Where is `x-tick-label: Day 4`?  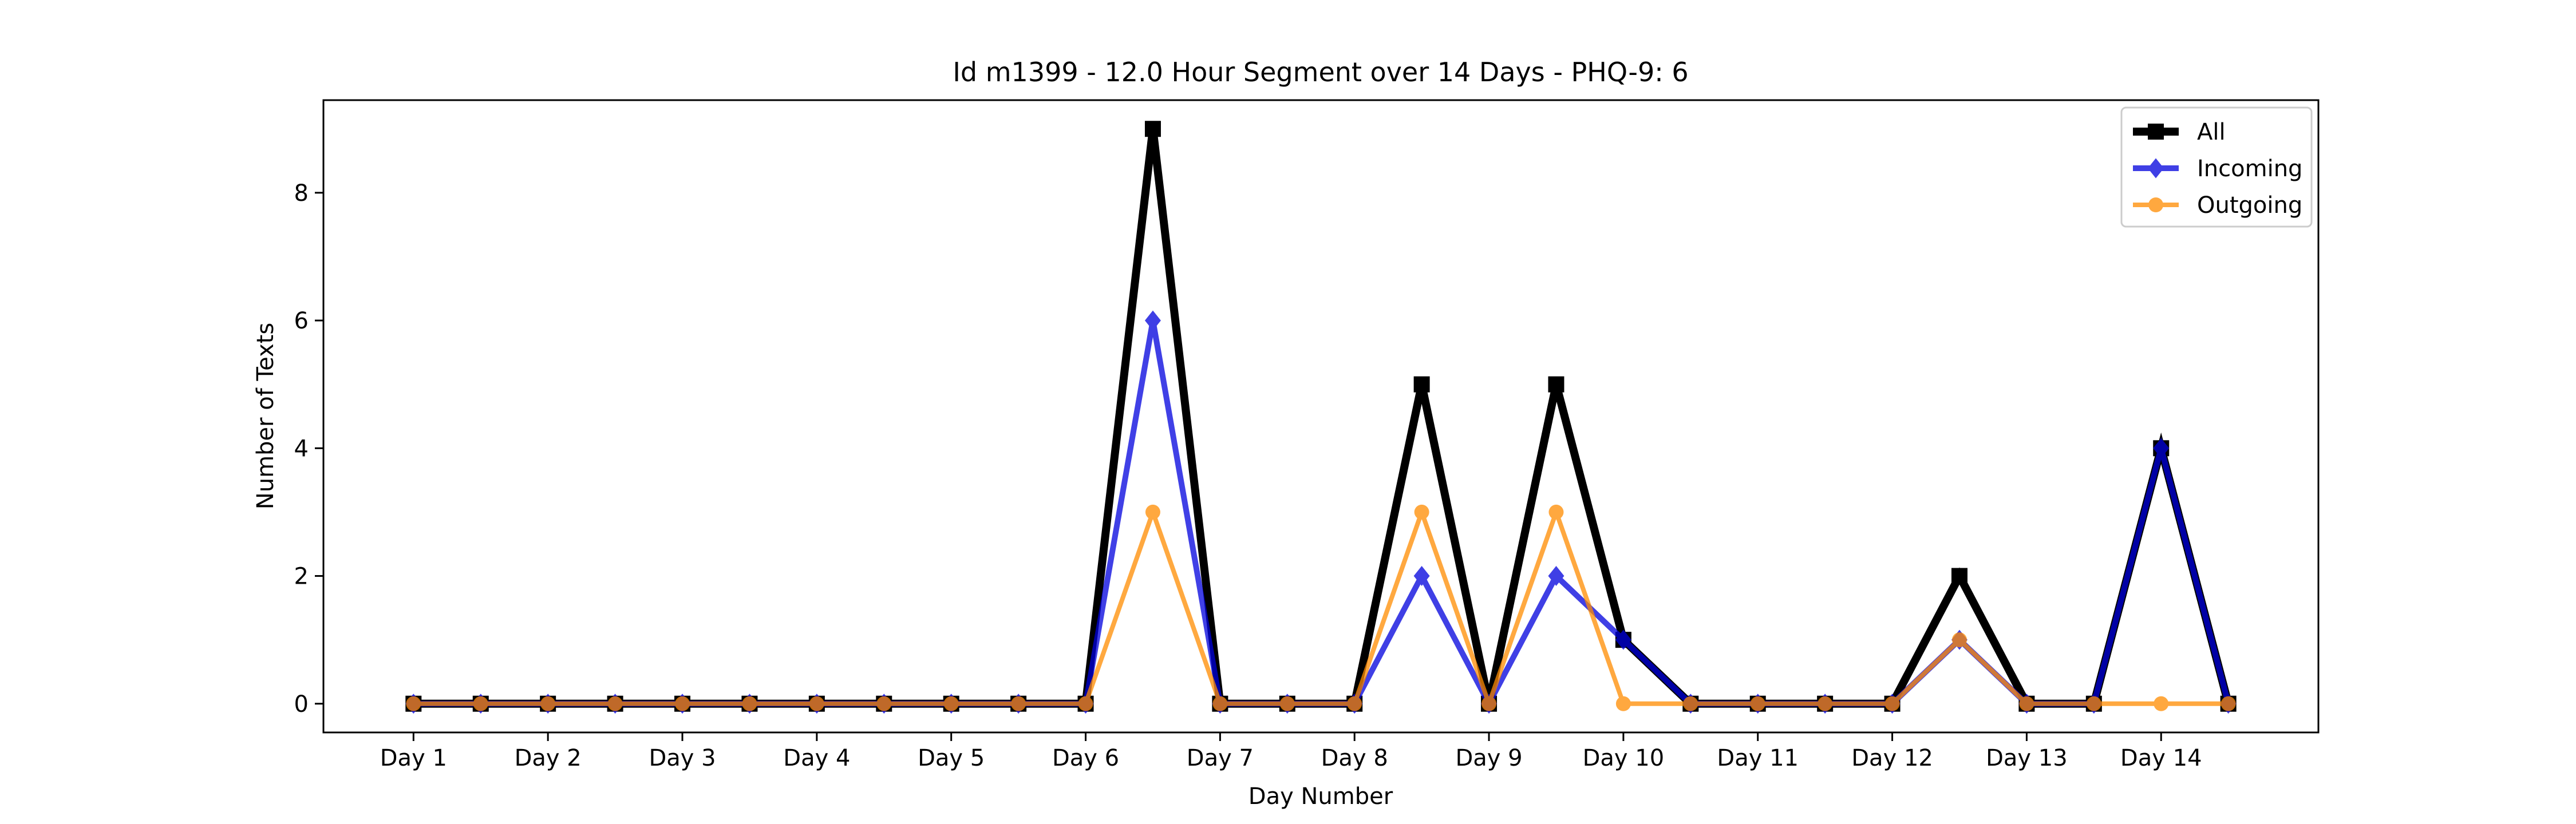 x-tick-label: Day 4 is located at coordinates (816, 758).